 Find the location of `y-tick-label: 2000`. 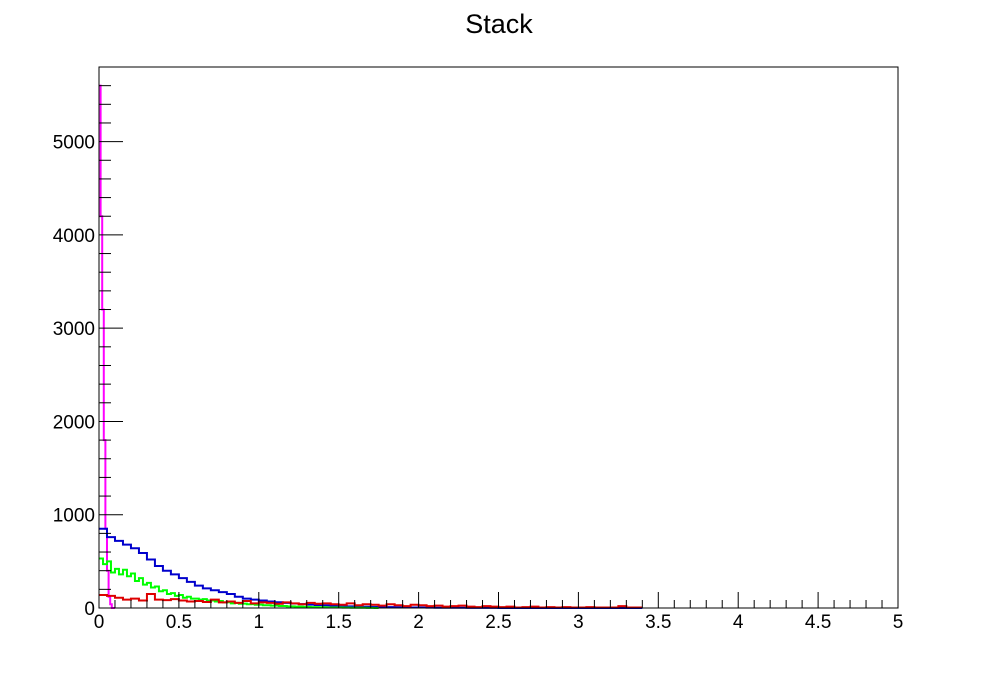

y-tick-label: 2000 is located at coordinates (74, 422).